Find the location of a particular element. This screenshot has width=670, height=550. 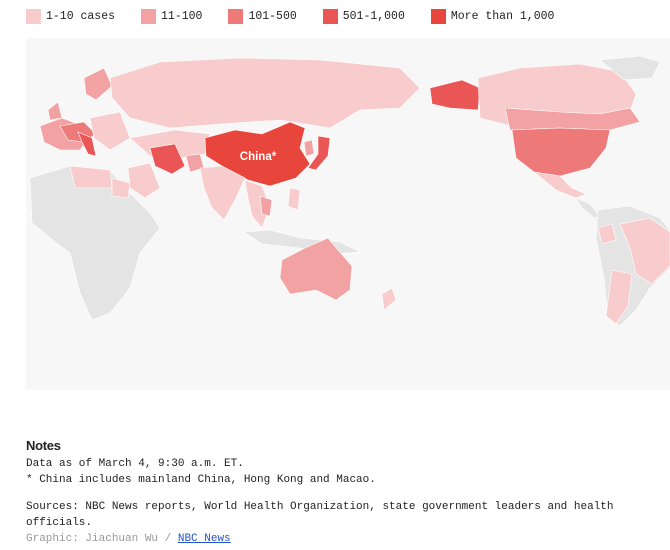

credit: Graphic: Jiachuan Wu / is located at coordinates (99, 539).